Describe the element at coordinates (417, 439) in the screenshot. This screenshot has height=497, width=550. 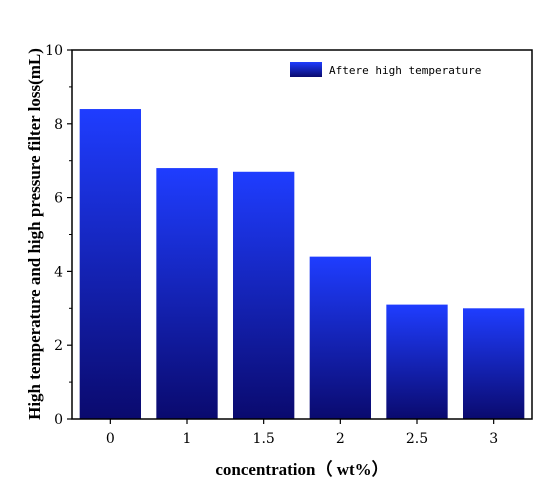
I see `x-tick-label-4: 2.5` at that location.